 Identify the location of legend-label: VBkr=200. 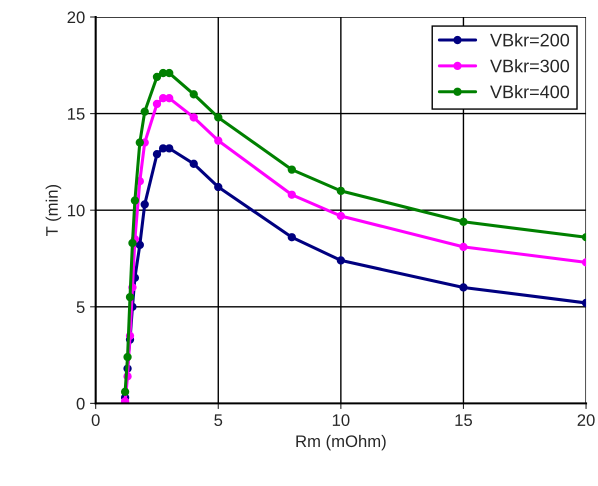
(530, 40).